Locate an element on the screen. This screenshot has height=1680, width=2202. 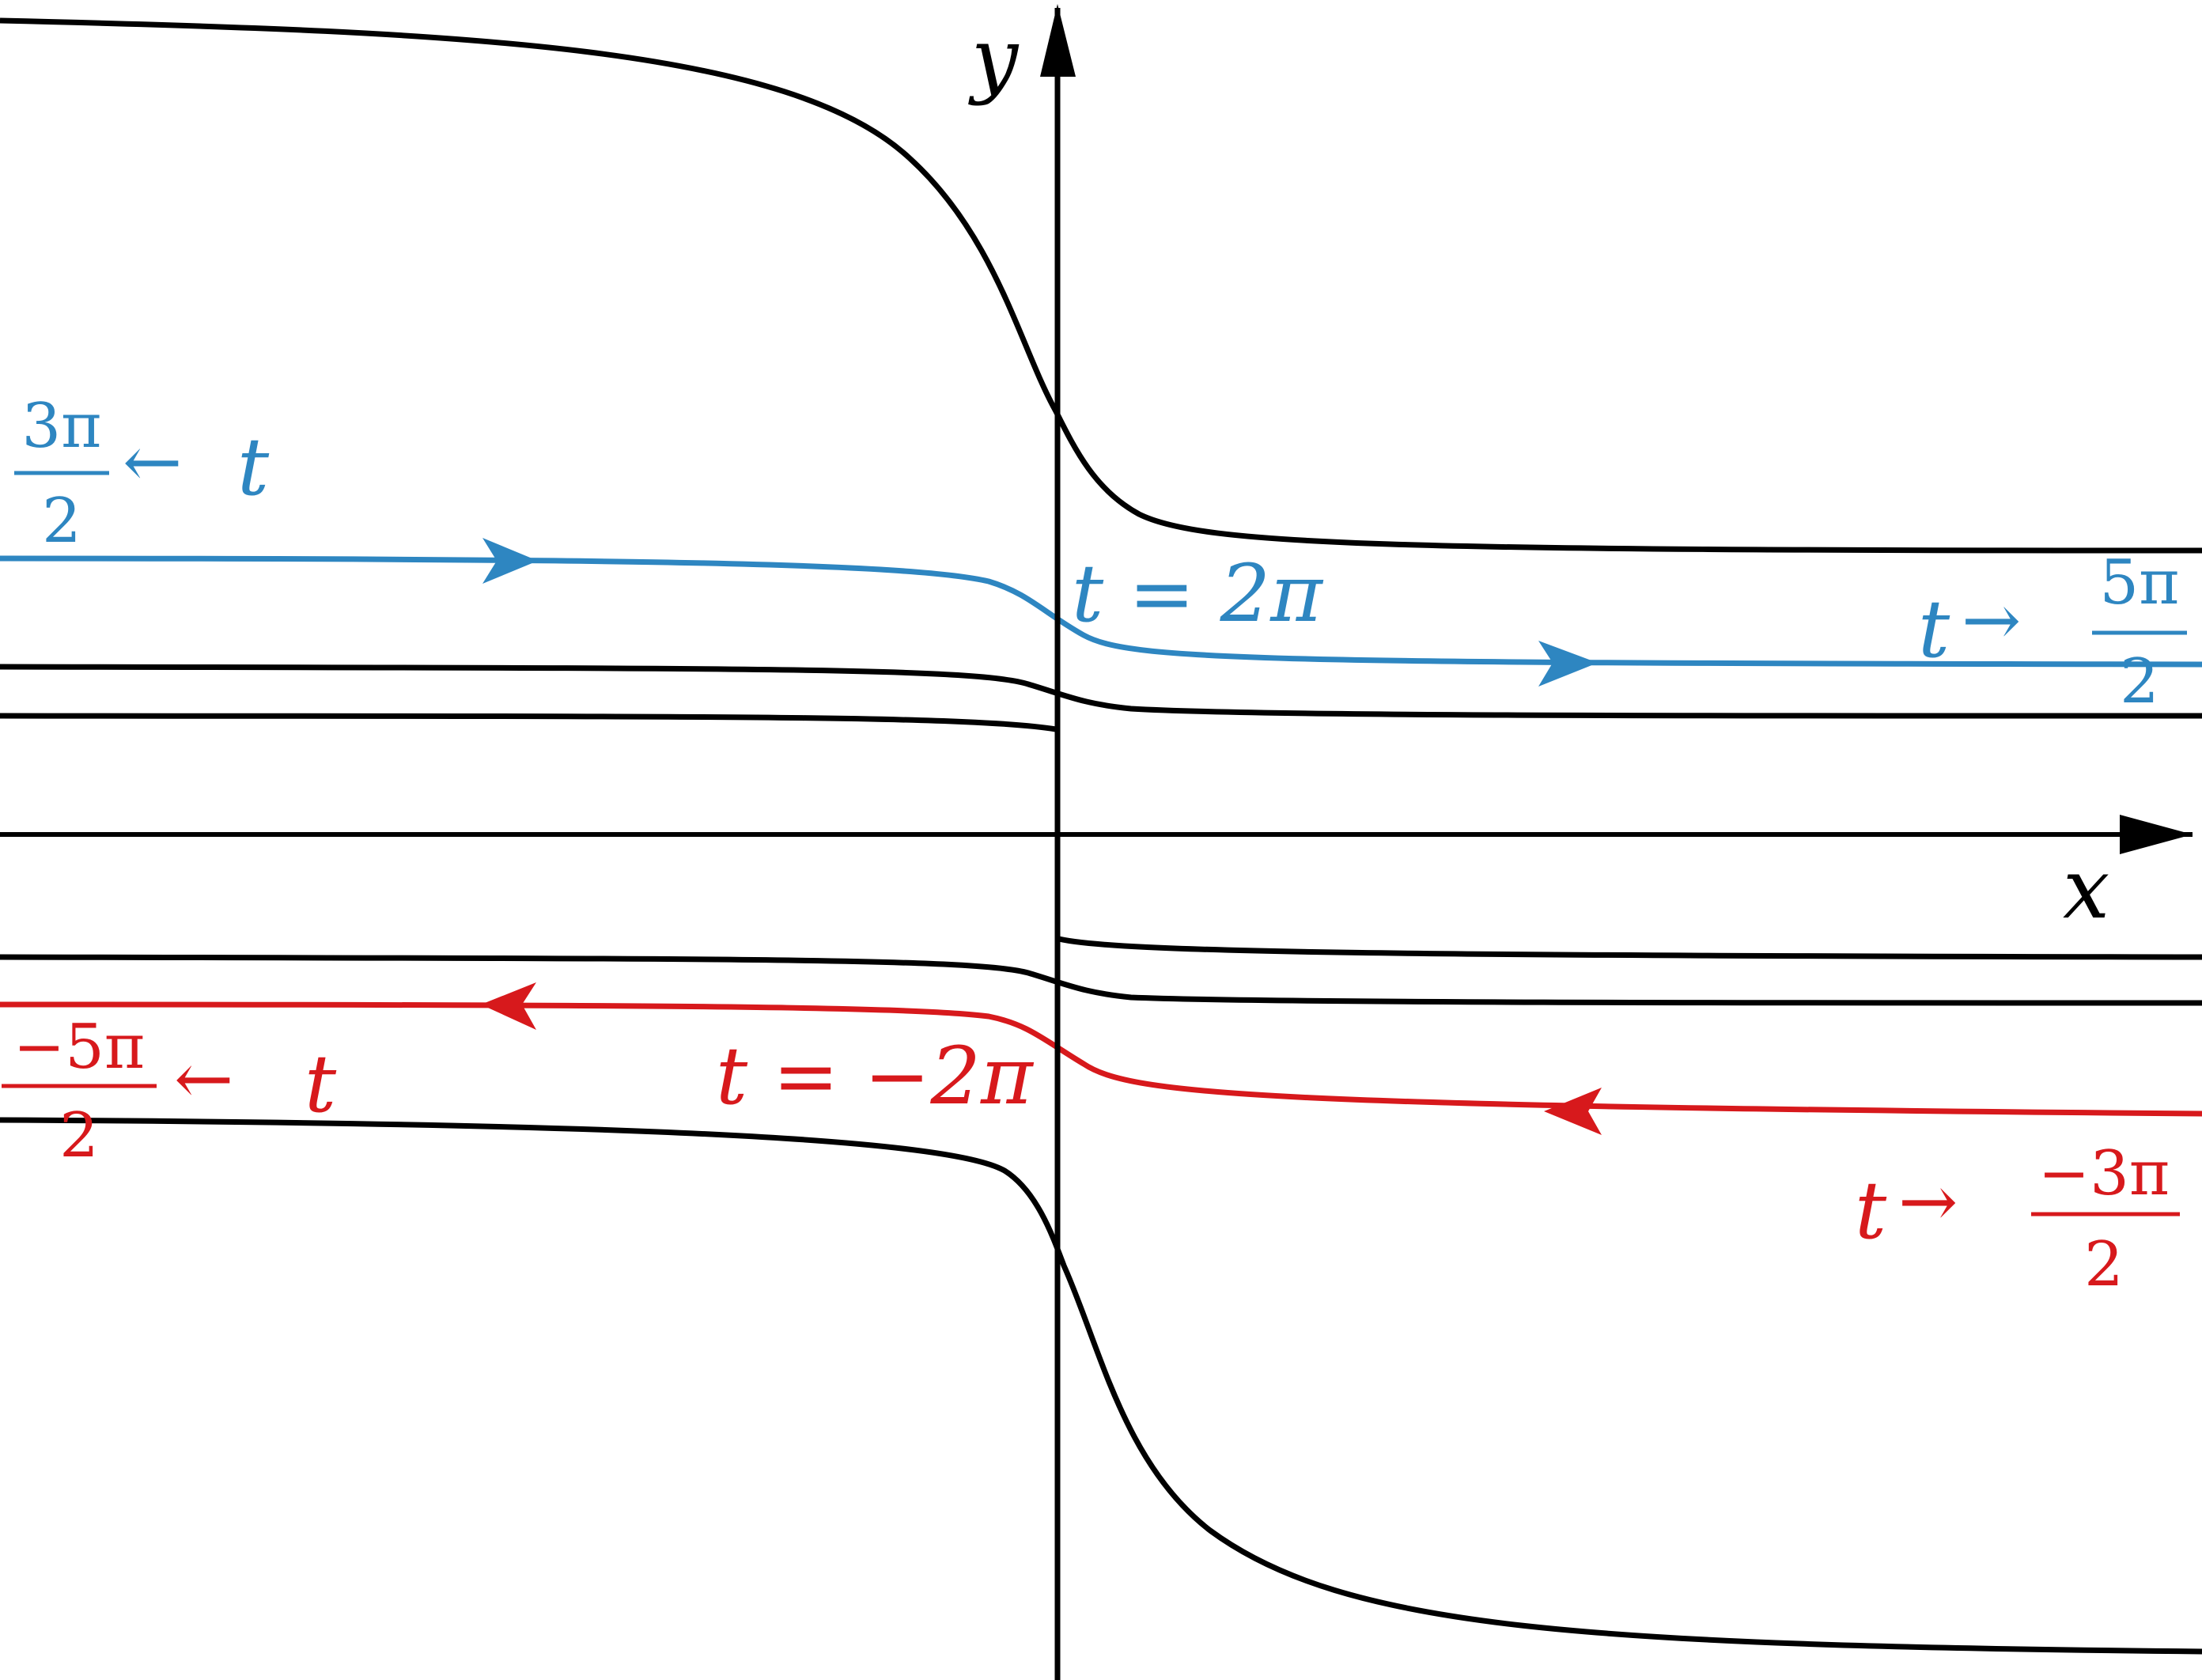
x-axis-label: x is located at coordinates (2086, 889).